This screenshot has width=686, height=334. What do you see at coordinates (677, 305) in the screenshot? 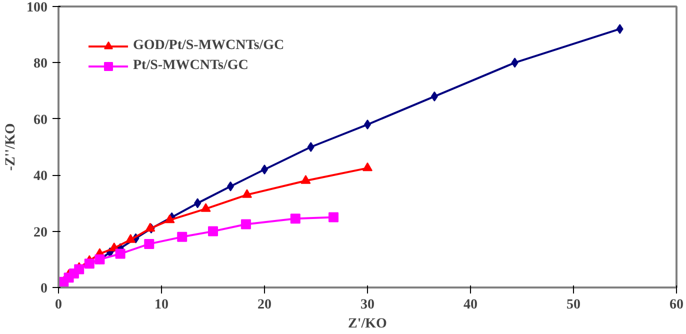
I see `x-tick-label: 60` at bounding box center [677, 305].